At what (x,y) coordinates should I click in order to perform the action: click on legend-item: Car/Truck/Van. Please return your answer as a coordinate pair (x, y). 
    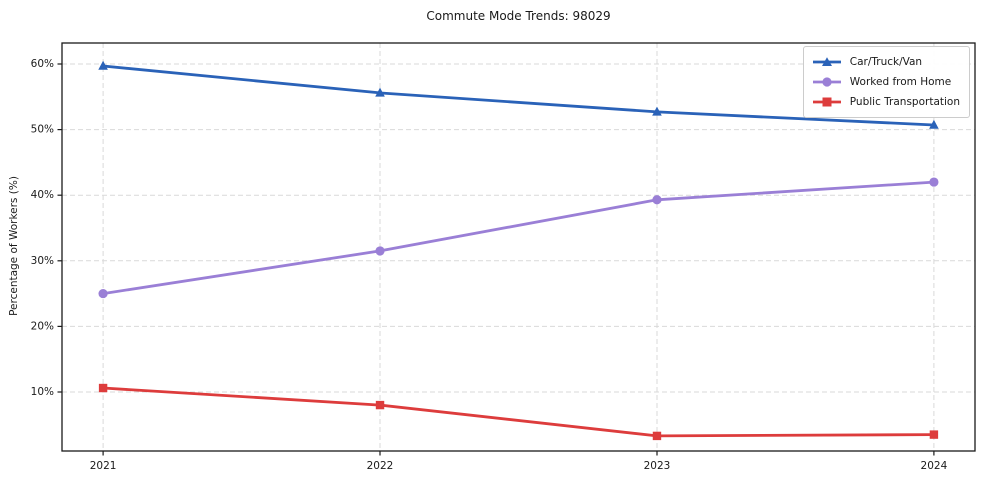
    Looking at the image, I should click on (885, 62).